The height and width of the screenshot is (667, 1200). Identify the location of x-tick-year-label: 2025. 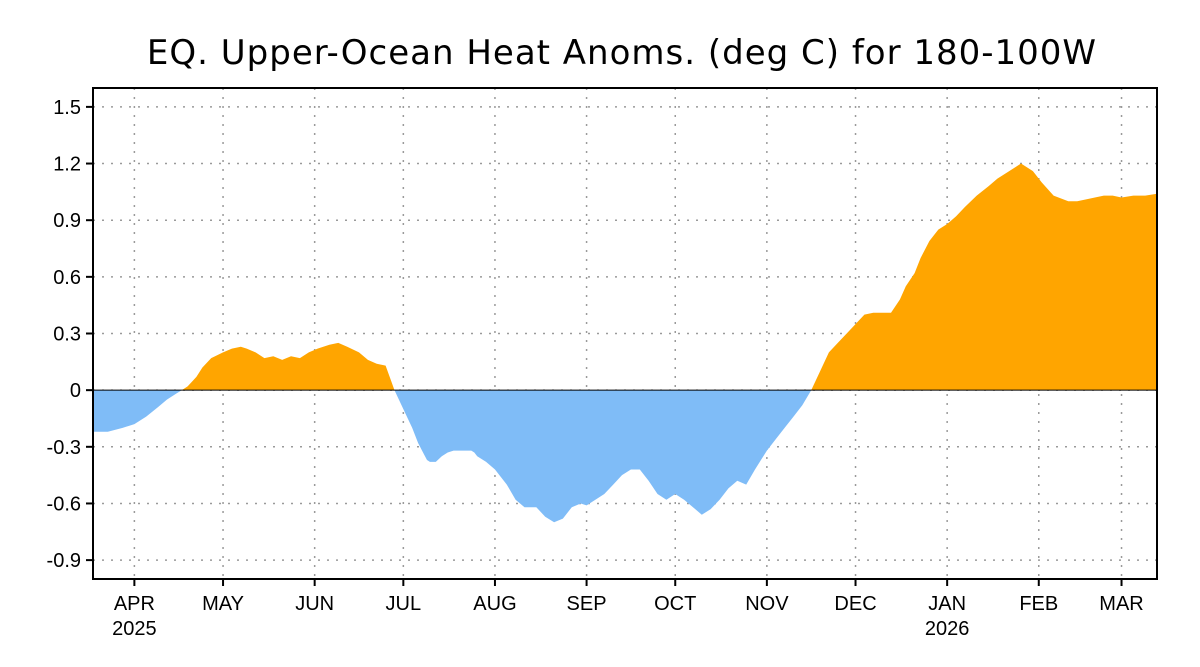
(134, 629).